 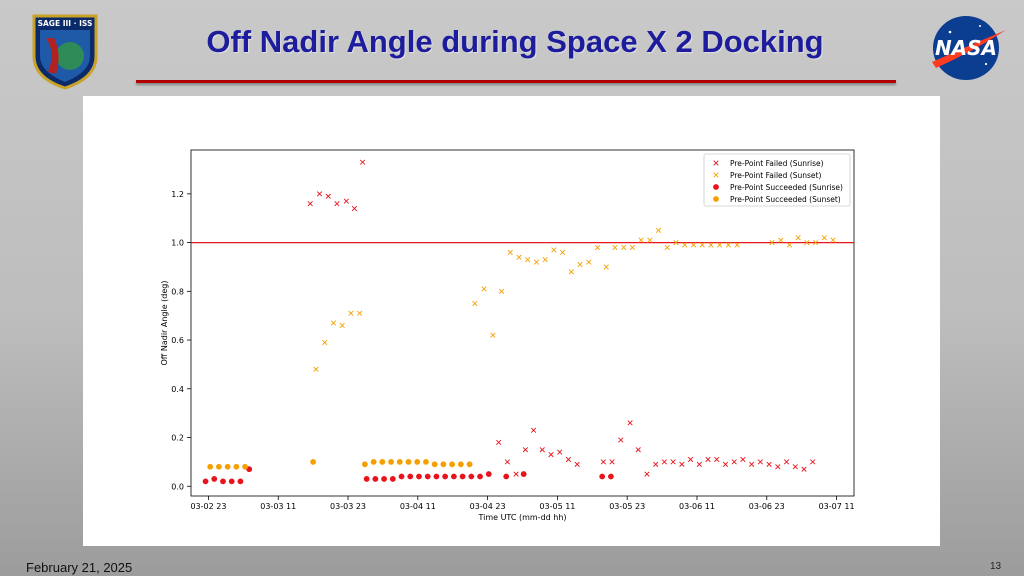 I want to click on x-tick-label: 03-07 11, so click(x=837, y=506).